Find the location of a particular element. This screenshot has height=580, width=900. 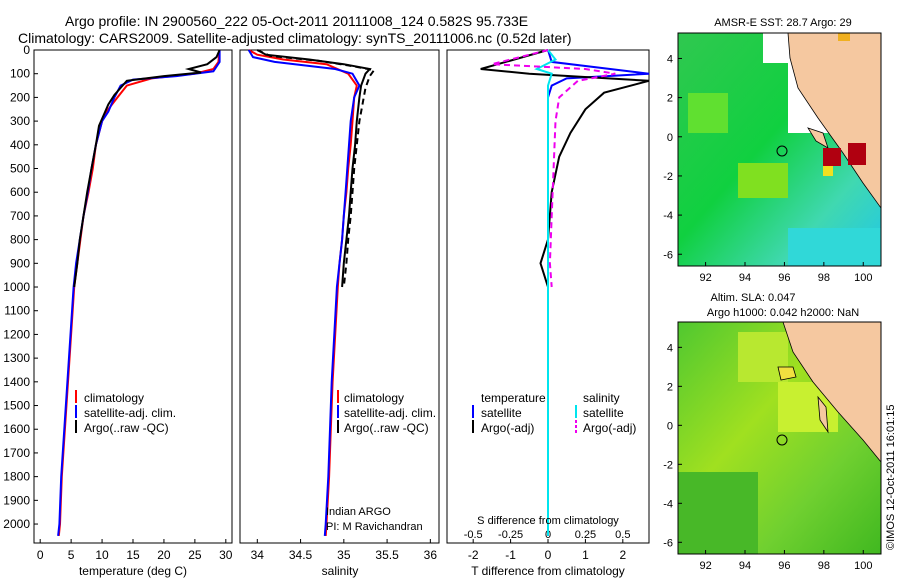

s-tick-label: 0.5 is located at coordinates (622, 535).